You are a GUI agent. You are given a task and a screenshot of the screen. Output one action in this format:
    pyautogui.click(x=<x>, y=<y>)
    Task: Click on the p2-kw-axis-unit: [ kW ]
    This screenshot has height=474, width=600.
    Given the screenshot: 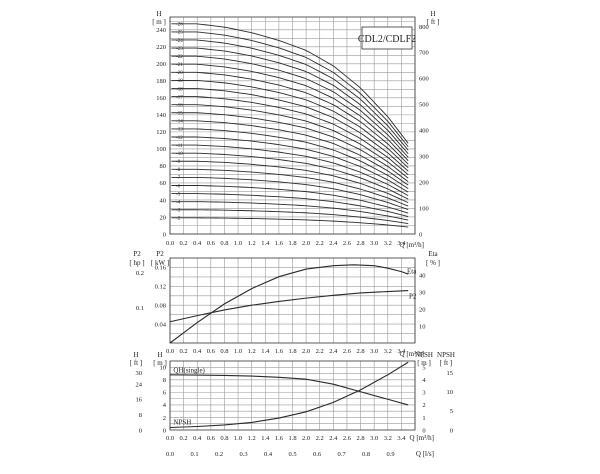 What is the action you would take?
    pyautogui.click(x=160, y=263)
    